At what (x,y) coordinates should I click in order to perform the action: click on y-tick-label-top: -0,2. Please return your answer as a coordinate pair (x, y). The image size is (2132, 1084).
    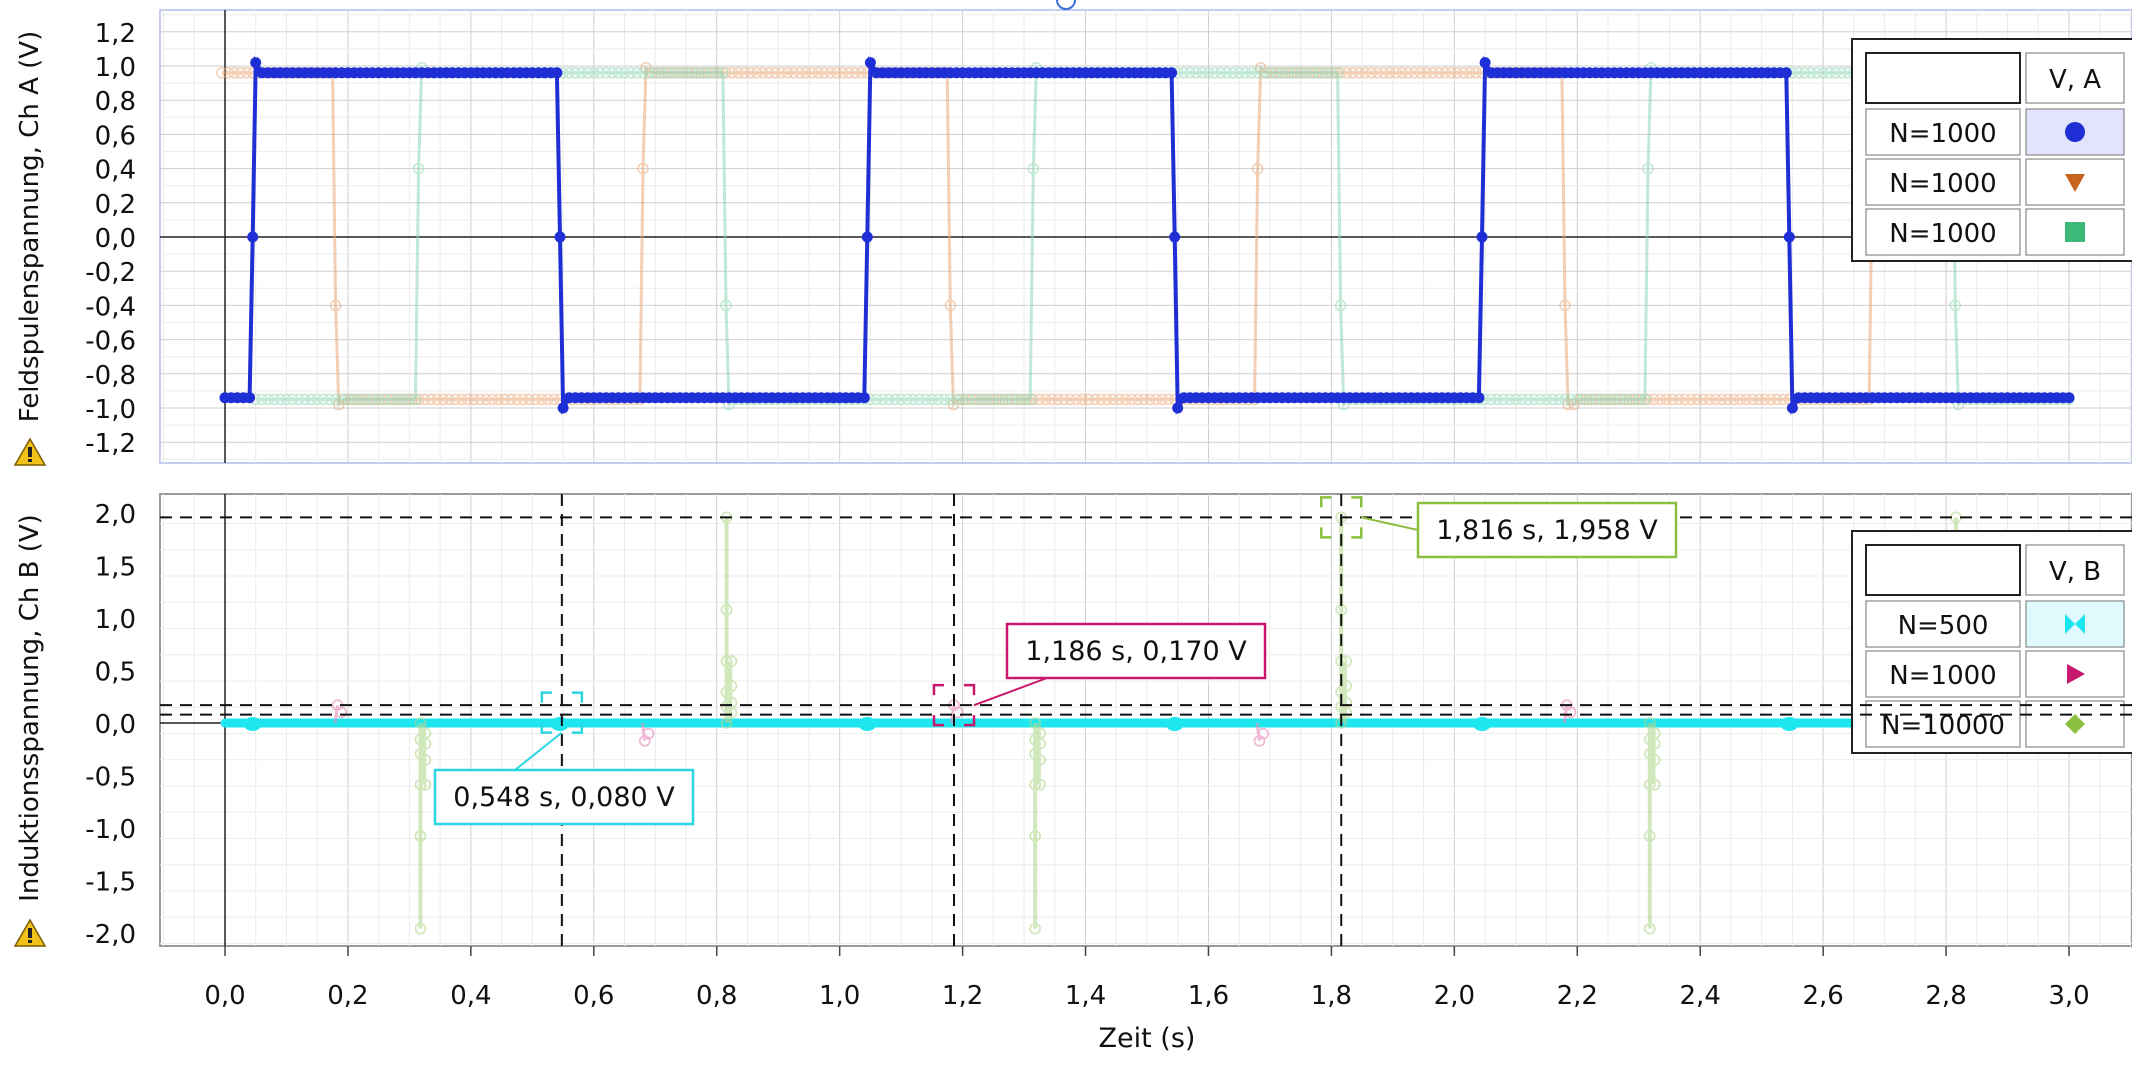
    Looking at the image, I should click on (110, 273).